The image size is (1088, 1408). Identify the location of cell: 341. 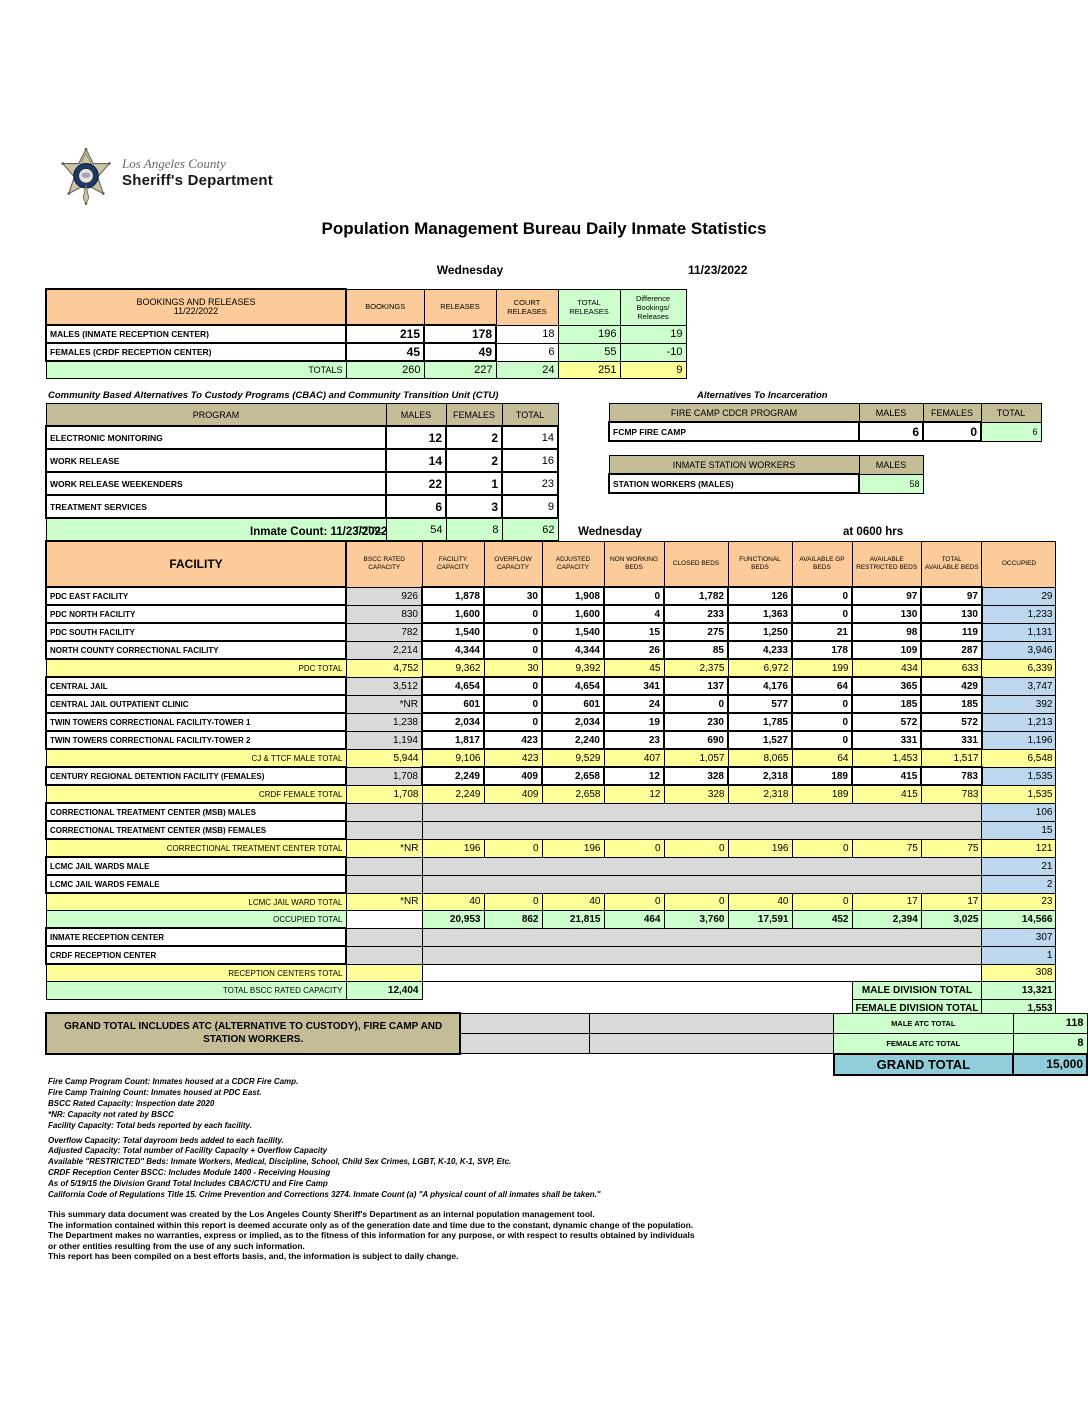
(634, 686).